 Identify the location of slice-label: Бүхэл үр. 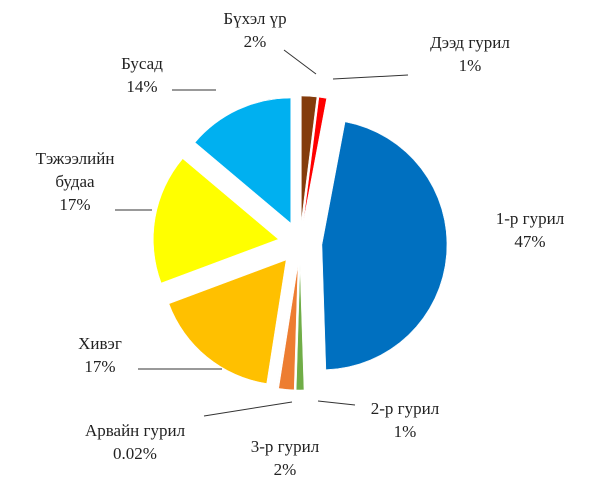
(254, 18).